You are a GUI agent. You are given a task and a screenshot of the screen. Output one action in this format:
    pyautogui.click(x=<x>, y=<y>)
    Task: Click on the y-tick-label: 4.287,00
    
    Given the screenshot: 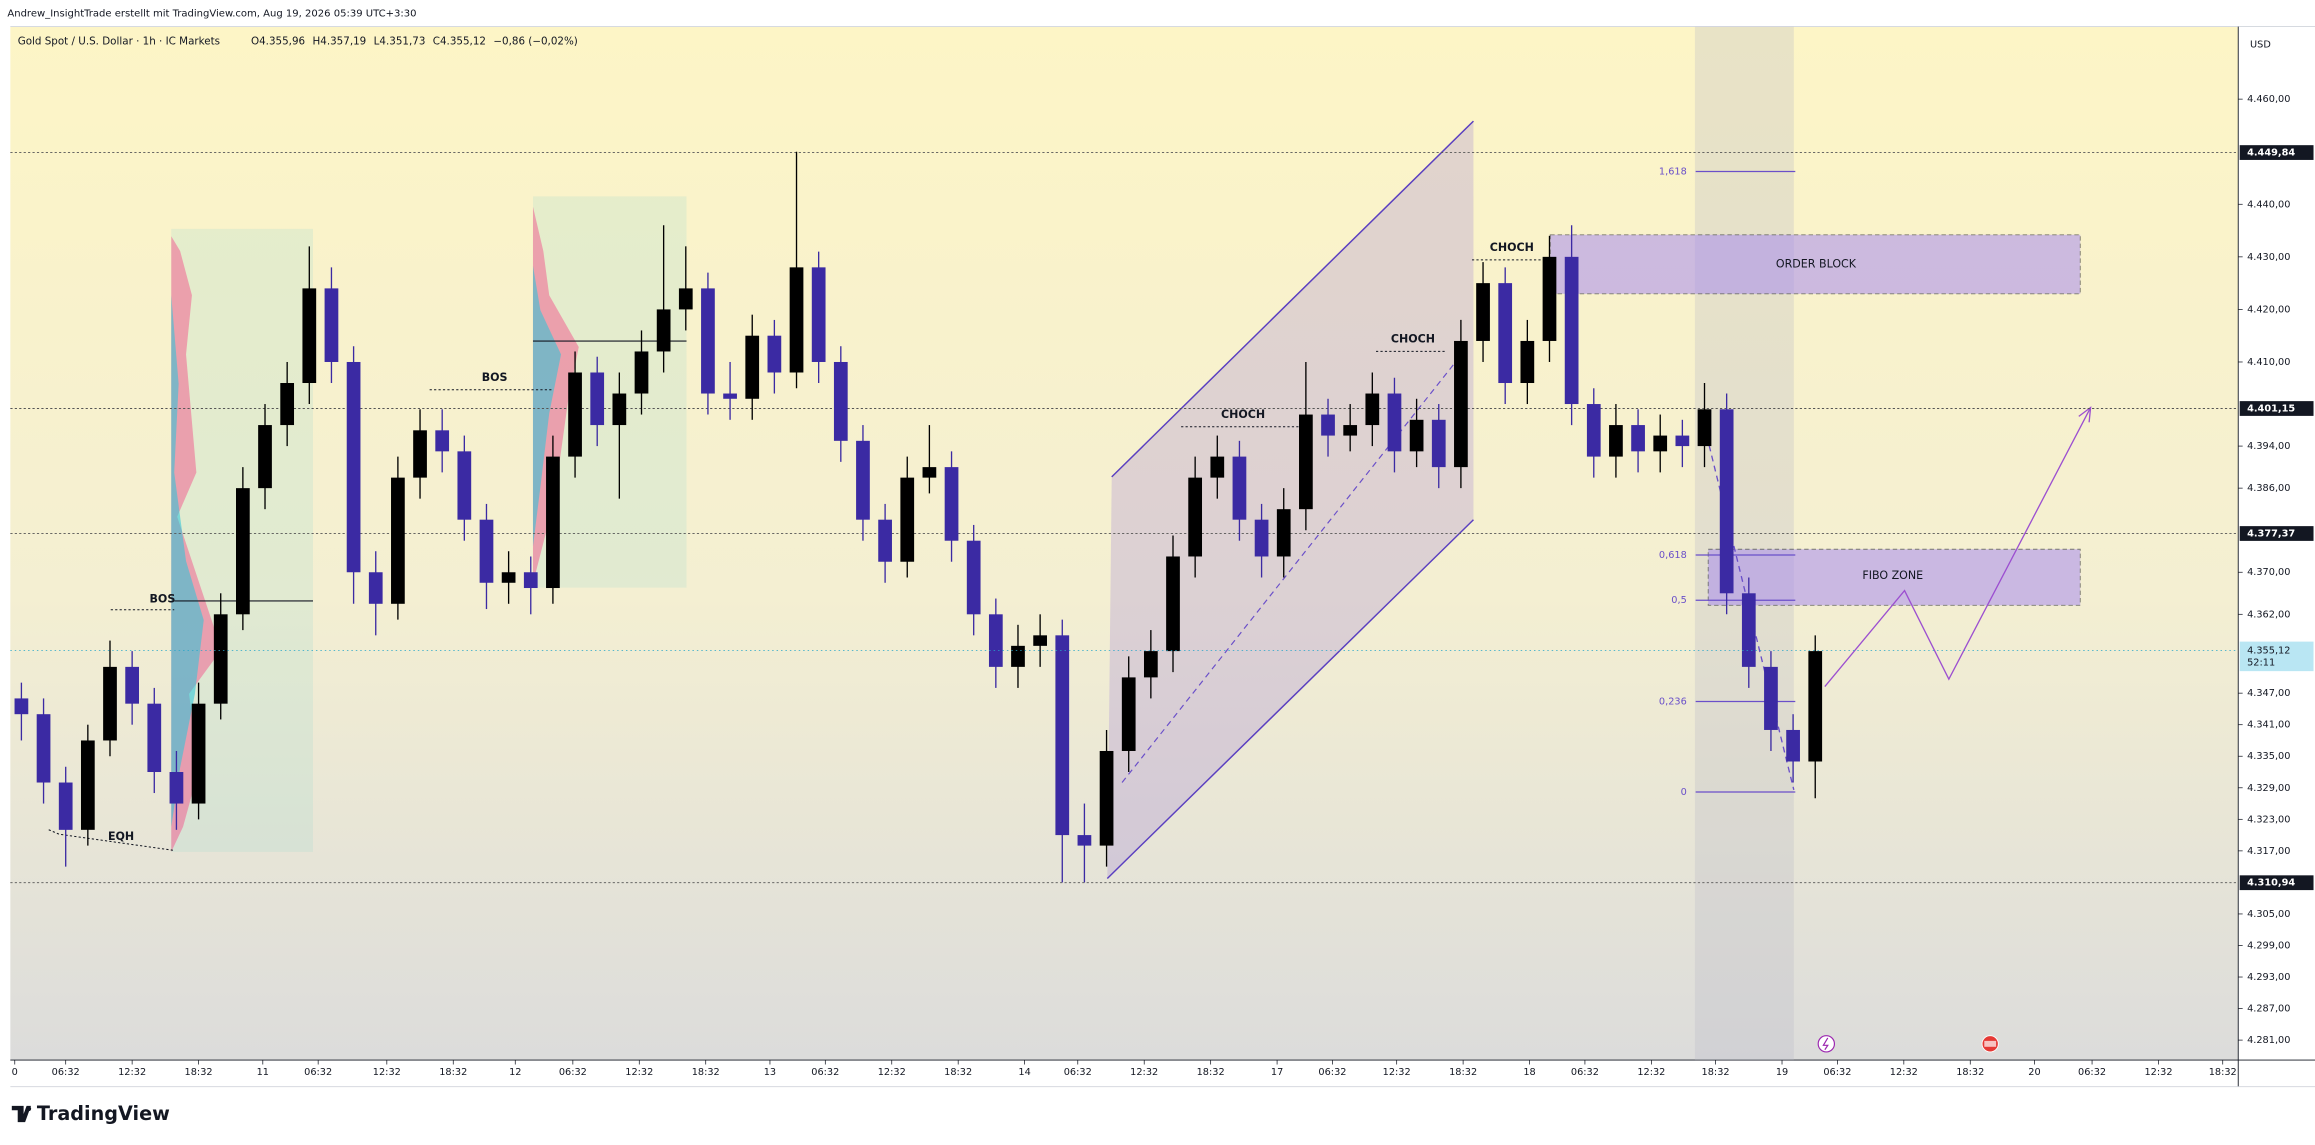 What is the action you would take?
    pyautogui.click(x=2268, y=1009)
    